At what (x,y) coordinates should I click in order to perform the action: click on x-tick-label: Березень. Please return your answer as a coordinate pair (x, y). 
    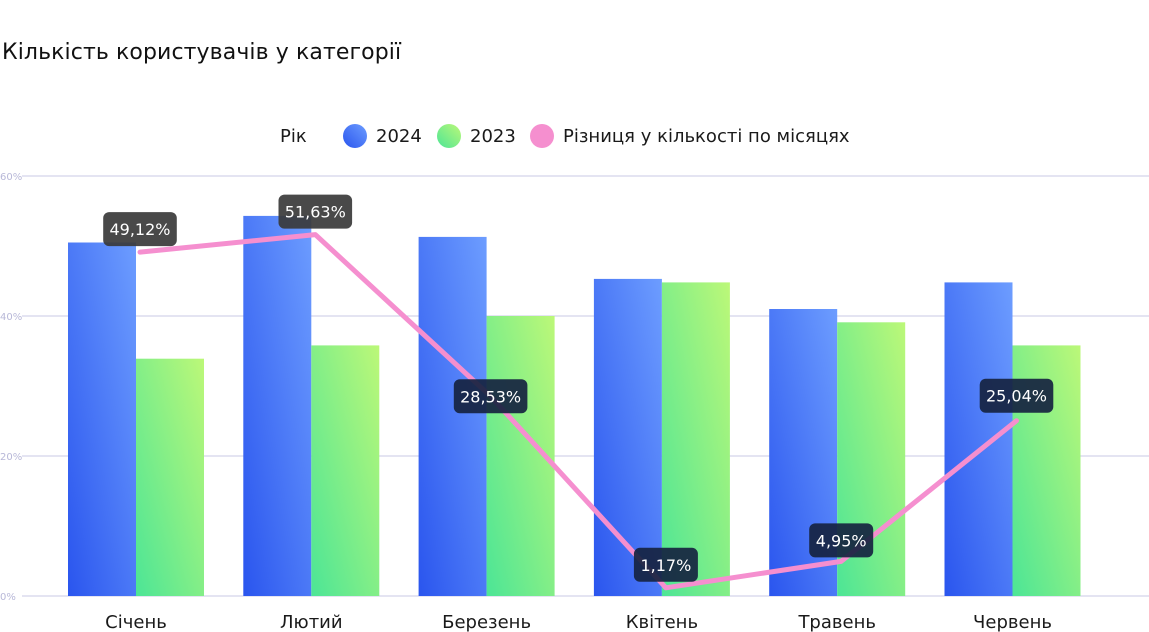
    Looking at the image, I should click on (486, 622).